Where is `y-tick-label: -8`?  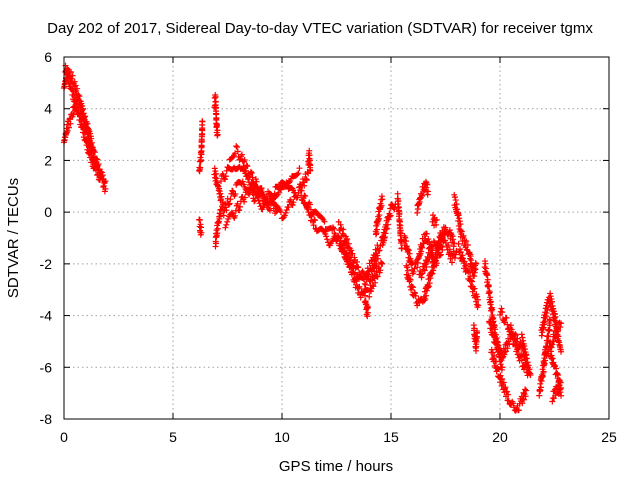 y-tick-label: -8 is located at coordinates (46, 419).